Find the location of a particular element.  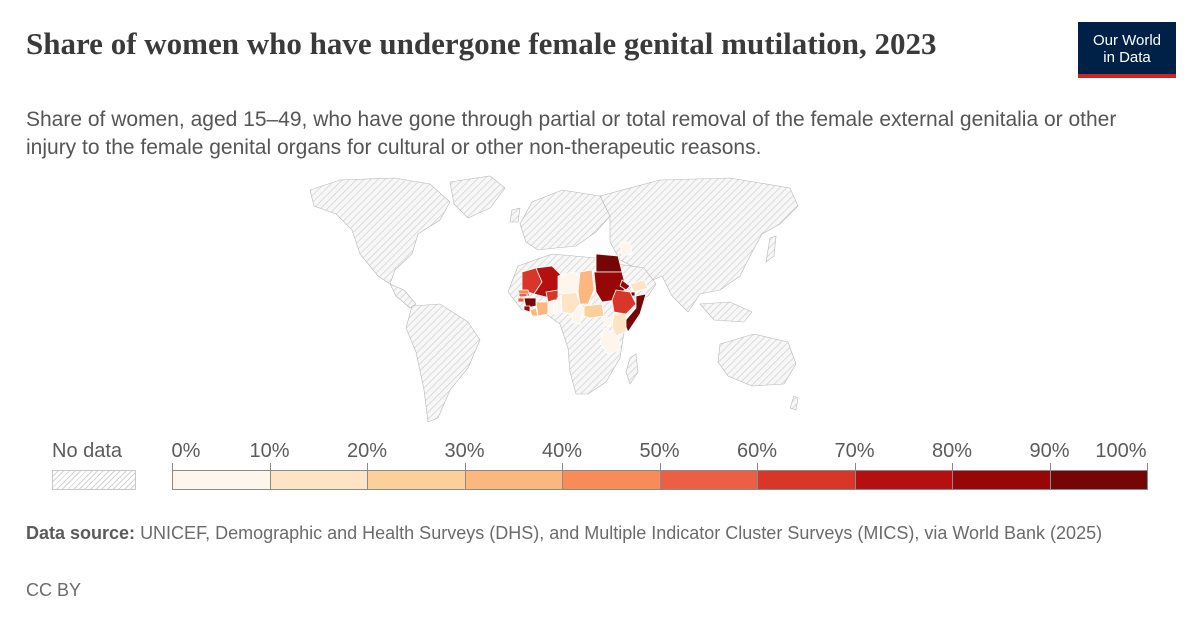

country-cameroon is located at coordinates (578, 314).